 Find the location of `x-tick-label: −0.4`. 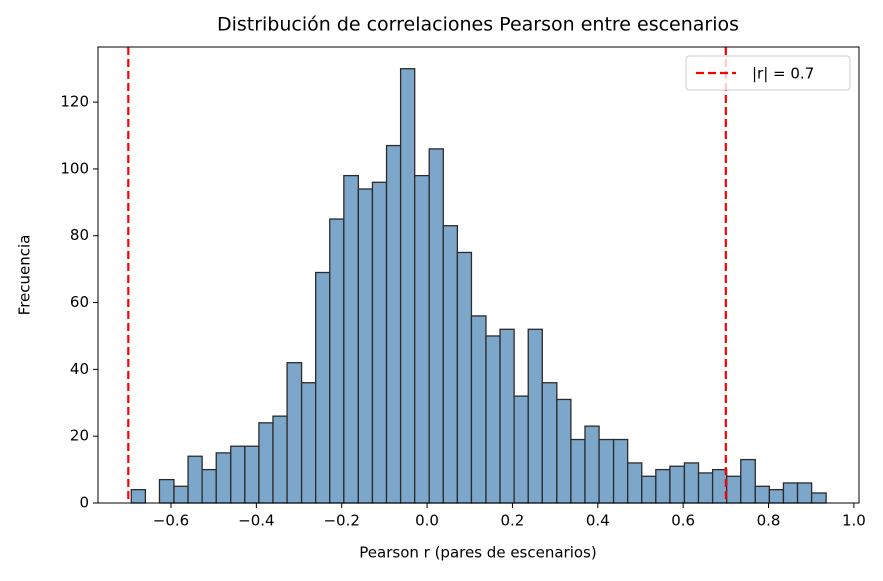

x-tick-label: −0.4 is located at coordinates (256, 521).